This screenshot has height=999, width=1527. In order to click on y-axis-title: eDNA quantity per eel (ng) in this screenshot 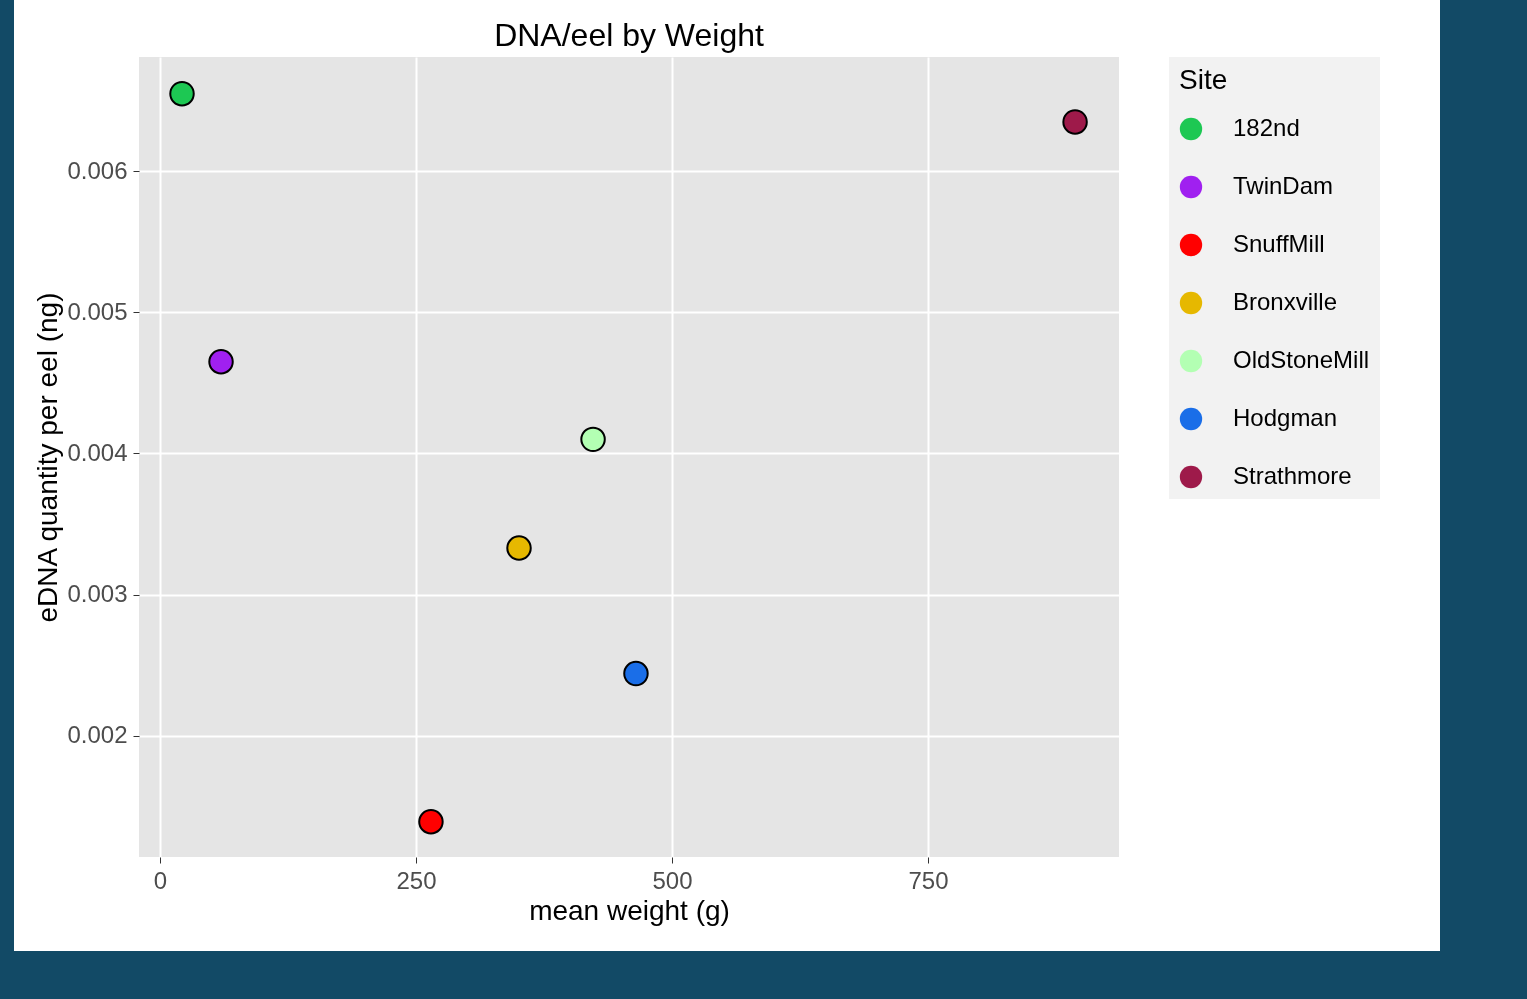, I will do `click(48, 457)`.